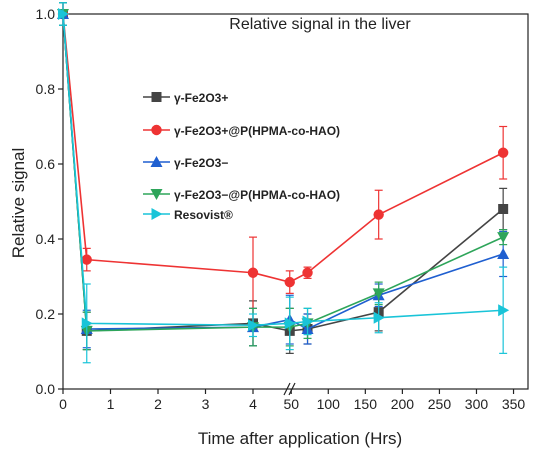  What do you see at coordinates (46, 14) in the screenshot?
I see `y-tick-label: 1.0` at bounding box center [46, 14].